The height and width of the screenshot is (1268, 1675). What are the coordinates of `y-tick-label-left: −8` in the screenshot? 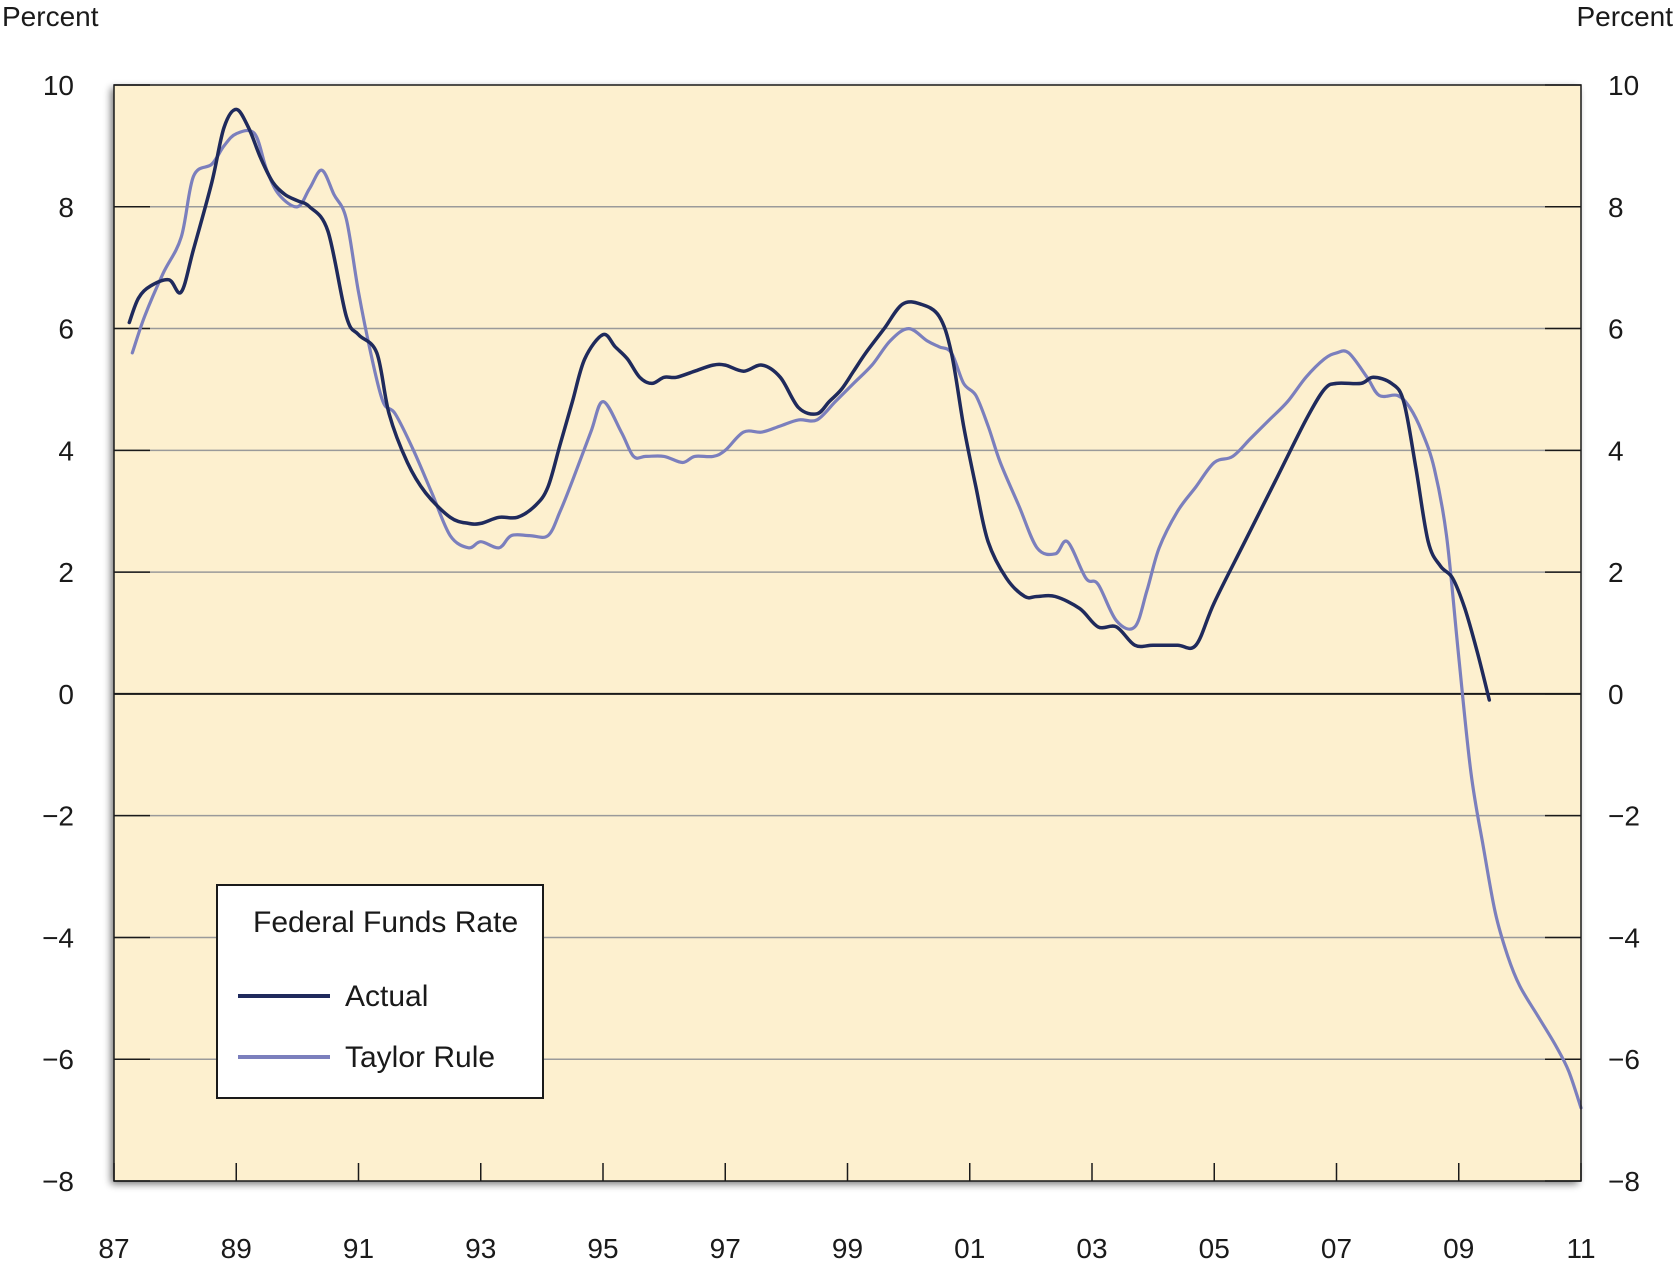 It's located at (58, 1181).